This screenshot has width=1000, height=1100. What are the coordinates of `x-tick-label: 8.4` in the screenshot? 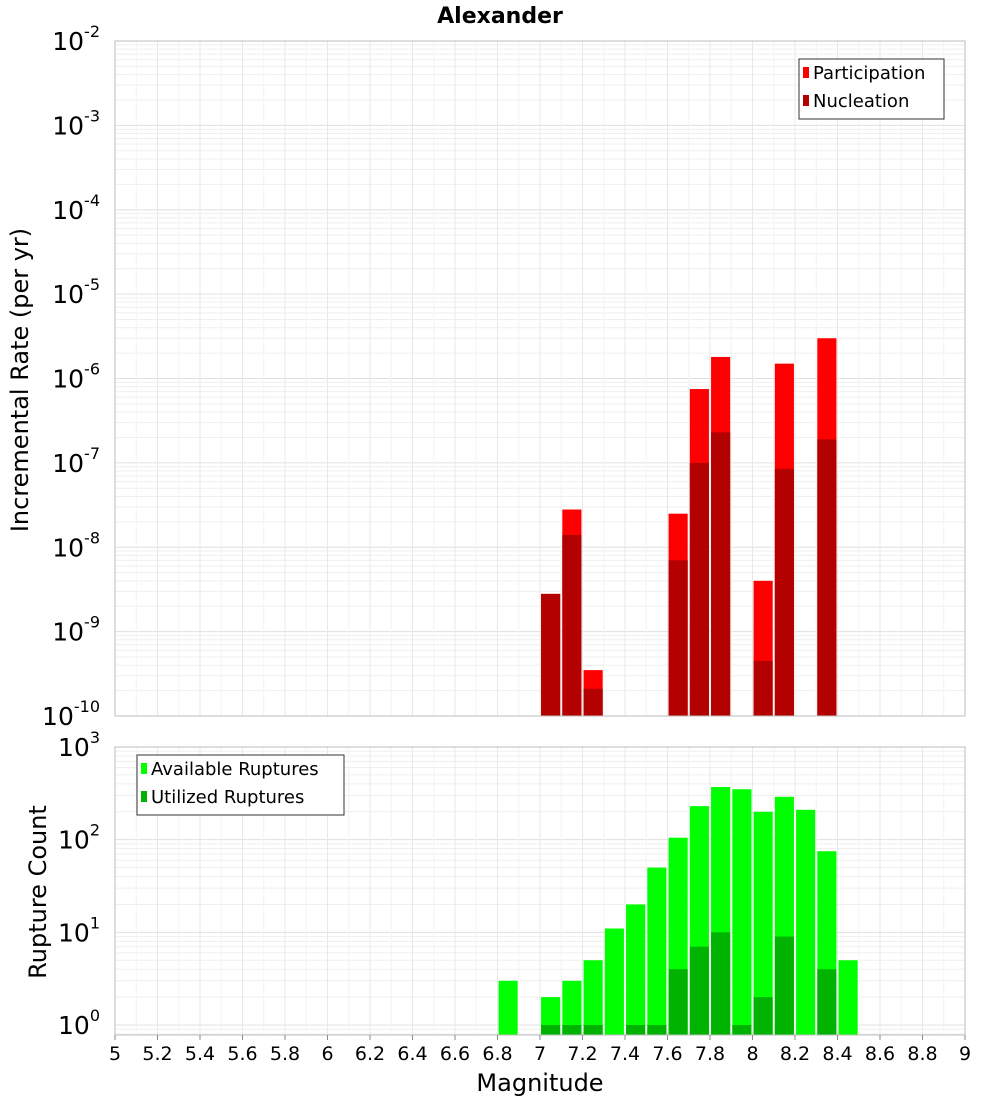 It's located at (837, 1054).